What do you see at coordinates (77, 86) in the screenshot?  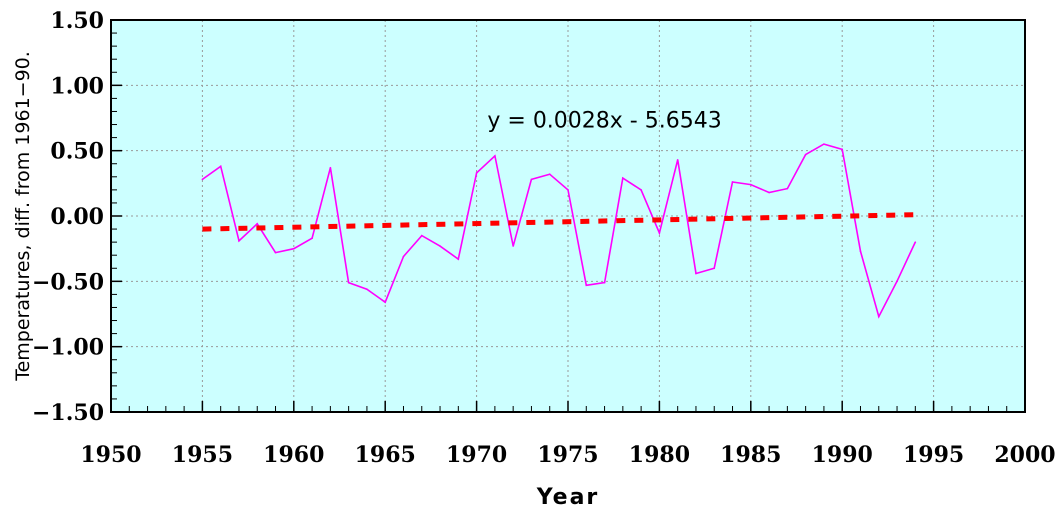 I see `y-tick-label: 1.00` at bounding box center [77, 86].